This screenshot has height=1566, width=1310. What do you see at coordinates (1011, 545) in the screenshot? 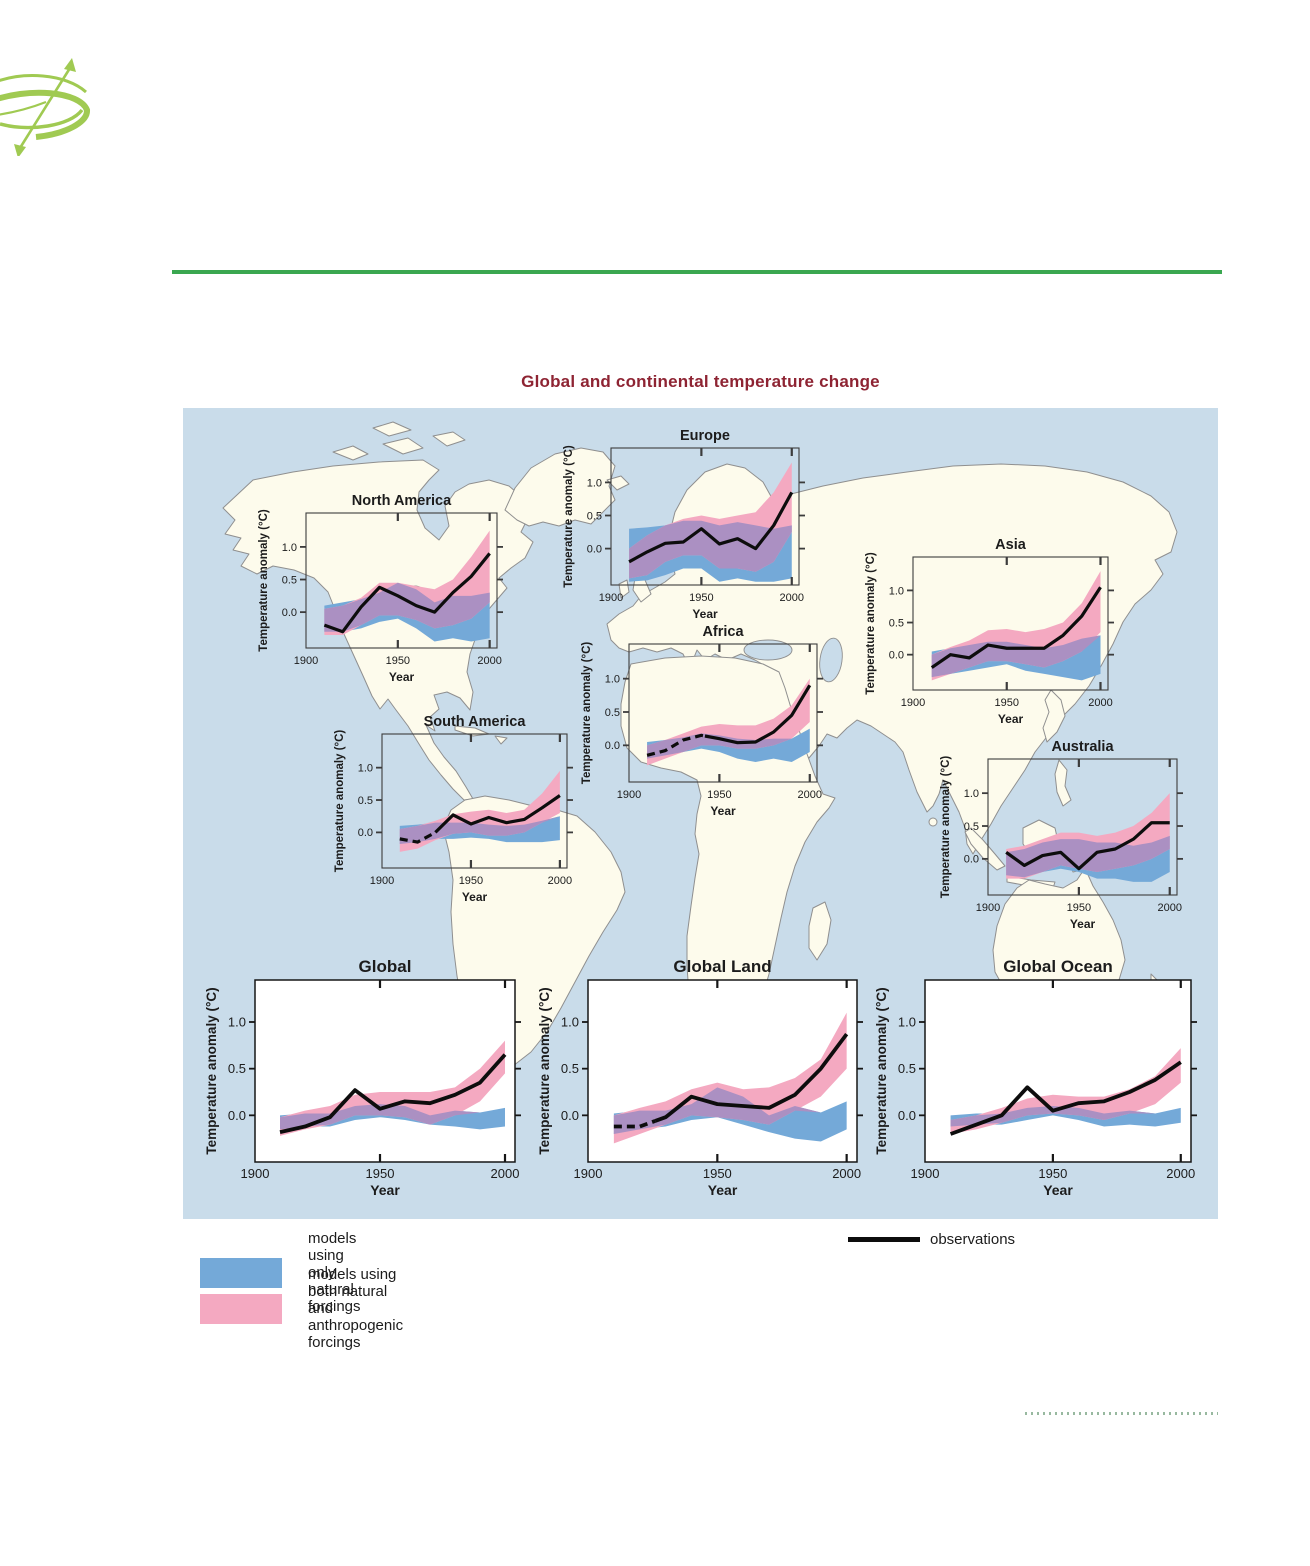
I see `svg-text: Asia` at bounding box center [1011, 545].